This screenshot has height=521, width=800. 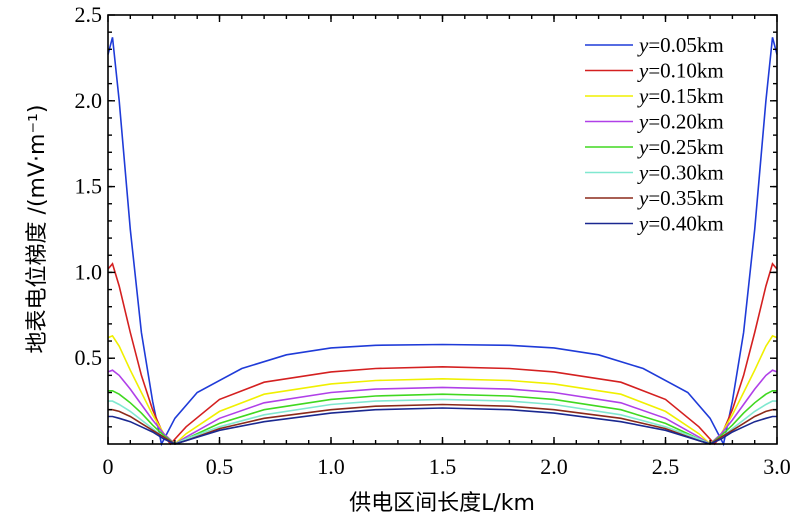 What do you see at coordinates (666, 466) in the screenshot?
I see `x-tick-label: 2.5` at bounding box center [666, 466].